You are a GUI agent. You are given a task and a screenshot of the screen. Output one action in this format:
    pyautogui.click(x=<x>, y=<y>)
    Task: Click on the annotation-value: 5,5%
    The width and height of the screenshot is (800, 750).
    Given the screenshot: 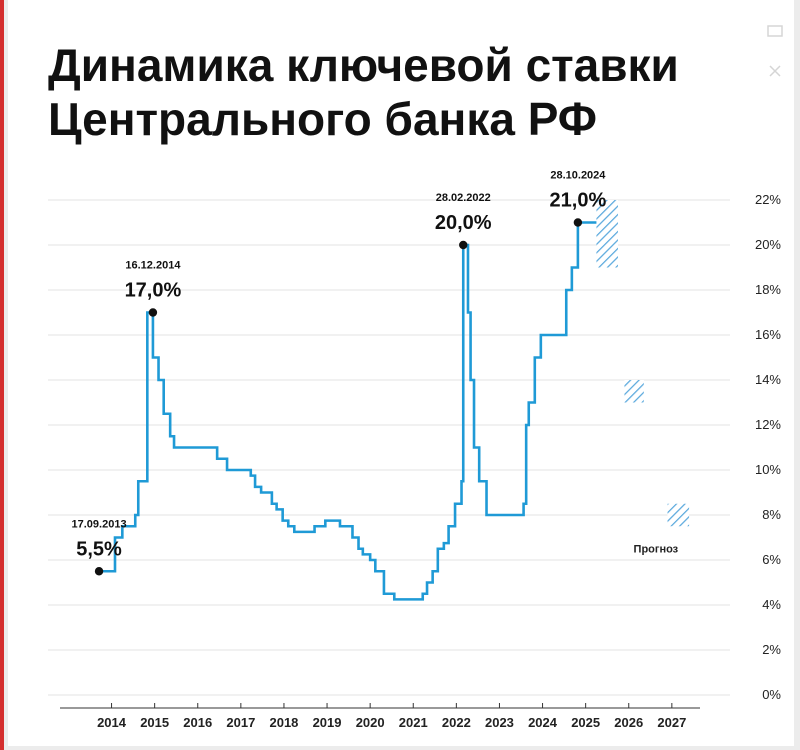 What is the action you would take?
    pyautogui.click(x=99, y=549)
    